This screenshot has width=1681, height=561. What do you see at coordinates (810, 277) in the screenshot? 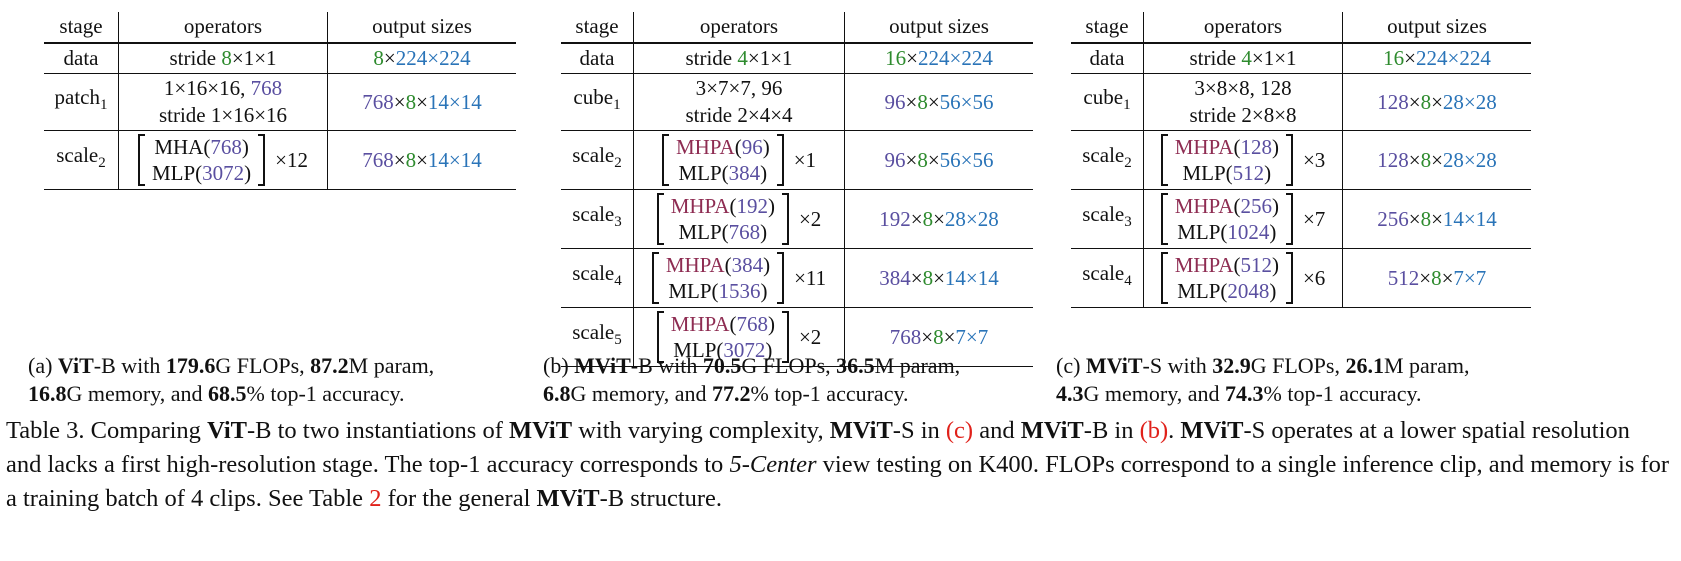
I see `repeat-count: ×11` at bounding box center [810, 277].